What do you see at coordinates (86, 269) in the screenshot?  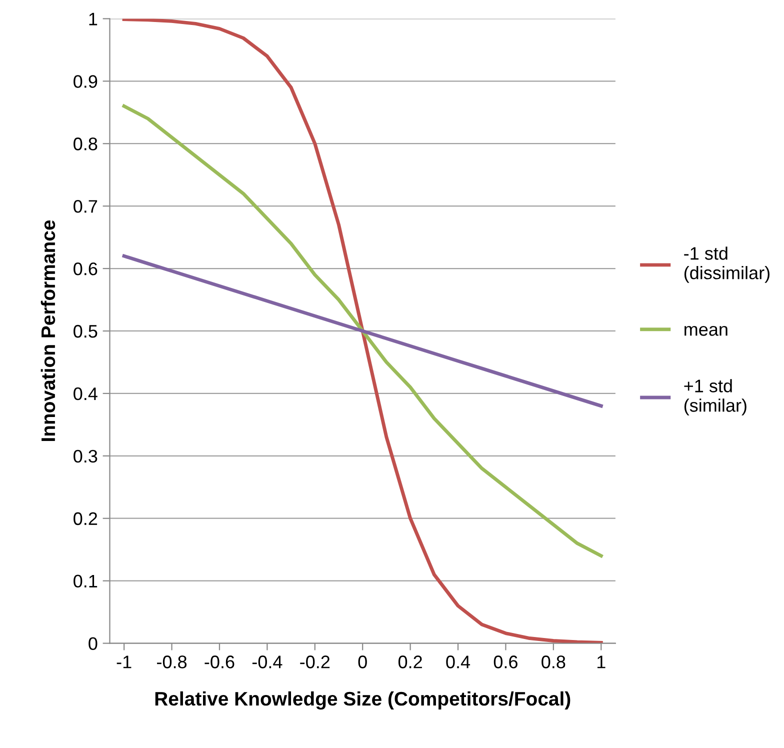 I see `y-tick-label: 0.6` at bounding box center [86, 269].